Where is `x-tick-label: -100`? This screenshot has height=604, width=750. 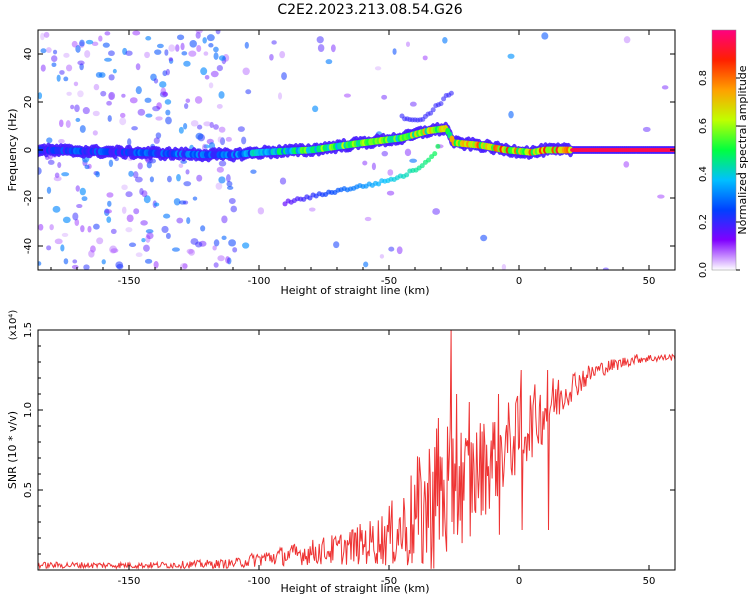
x-tick-label: -100 is located at coordinates (259, 281).